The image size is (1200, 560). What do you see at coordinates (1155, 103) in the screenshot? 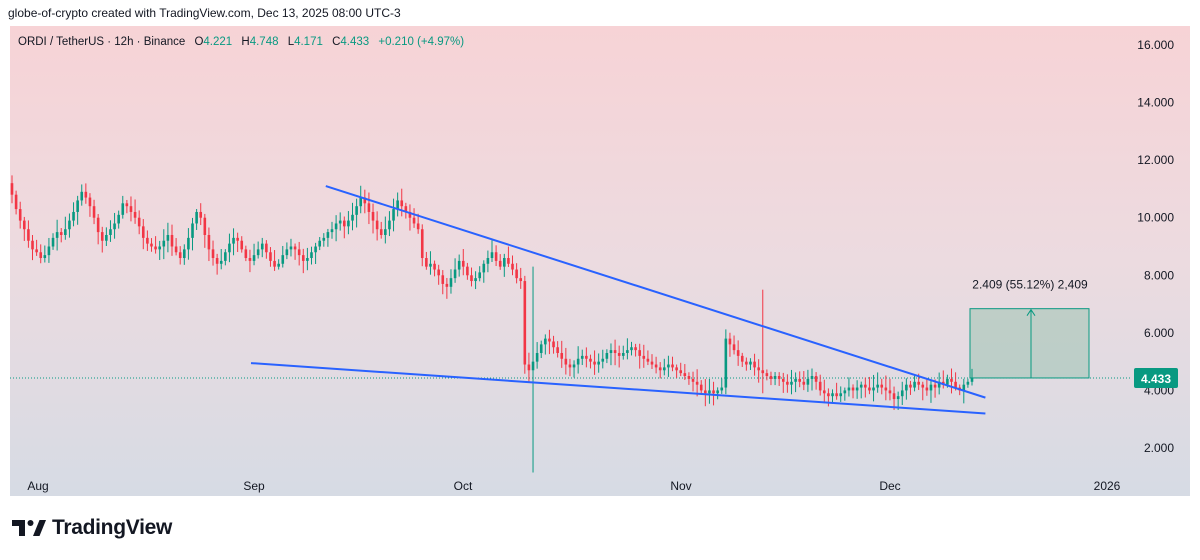
I see `y-tick-label: 14.000` at bounding box center [1155, 103].